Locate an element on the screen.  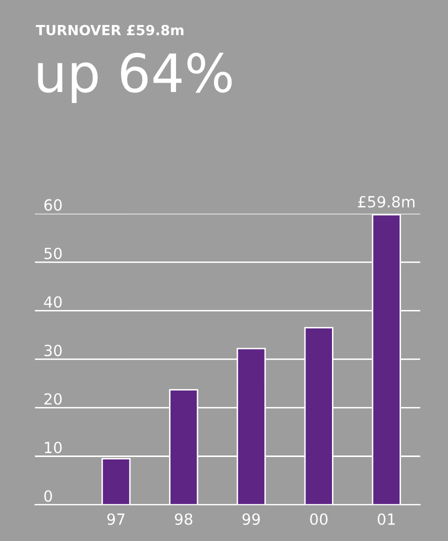
y-tick-label: 10 is located at coordinates (53, 448).